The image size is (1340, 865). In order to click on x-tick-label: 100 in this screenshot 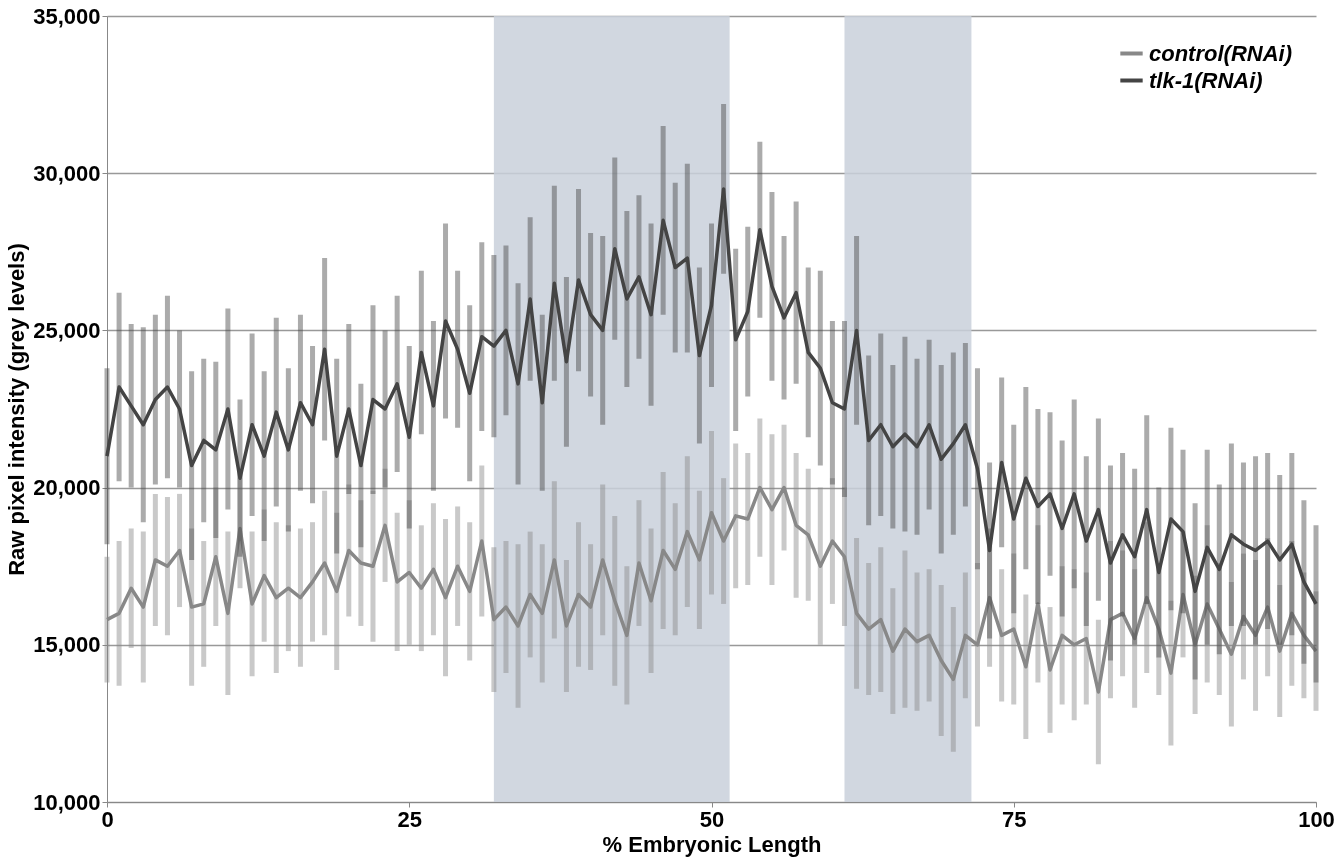, I will do `click(1316, 819)`.